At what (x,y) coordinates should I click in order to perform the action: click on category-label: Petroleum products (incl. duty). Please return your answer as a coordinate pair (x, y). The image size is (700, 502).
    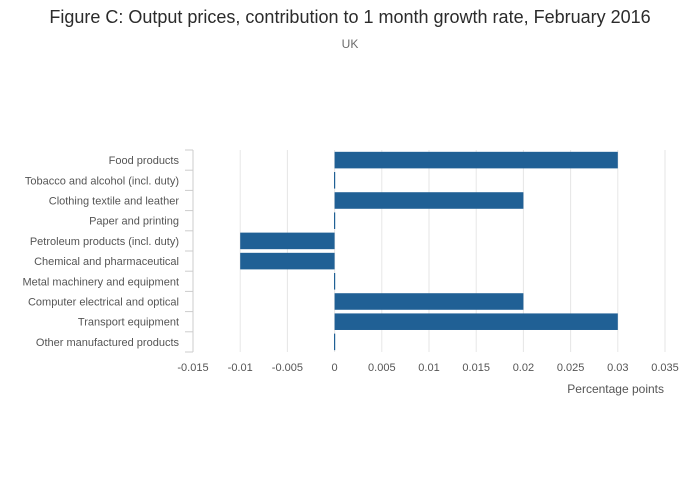
    Looking at the image, I should click on (104, 242).